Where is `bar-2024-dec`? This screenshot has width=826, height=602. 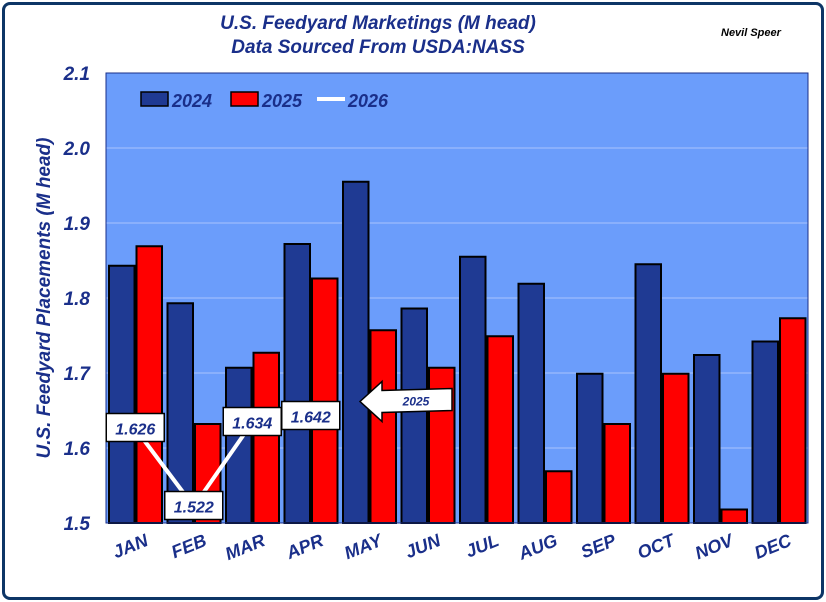 bar-2024-dec is located at coordinates (765, 432).